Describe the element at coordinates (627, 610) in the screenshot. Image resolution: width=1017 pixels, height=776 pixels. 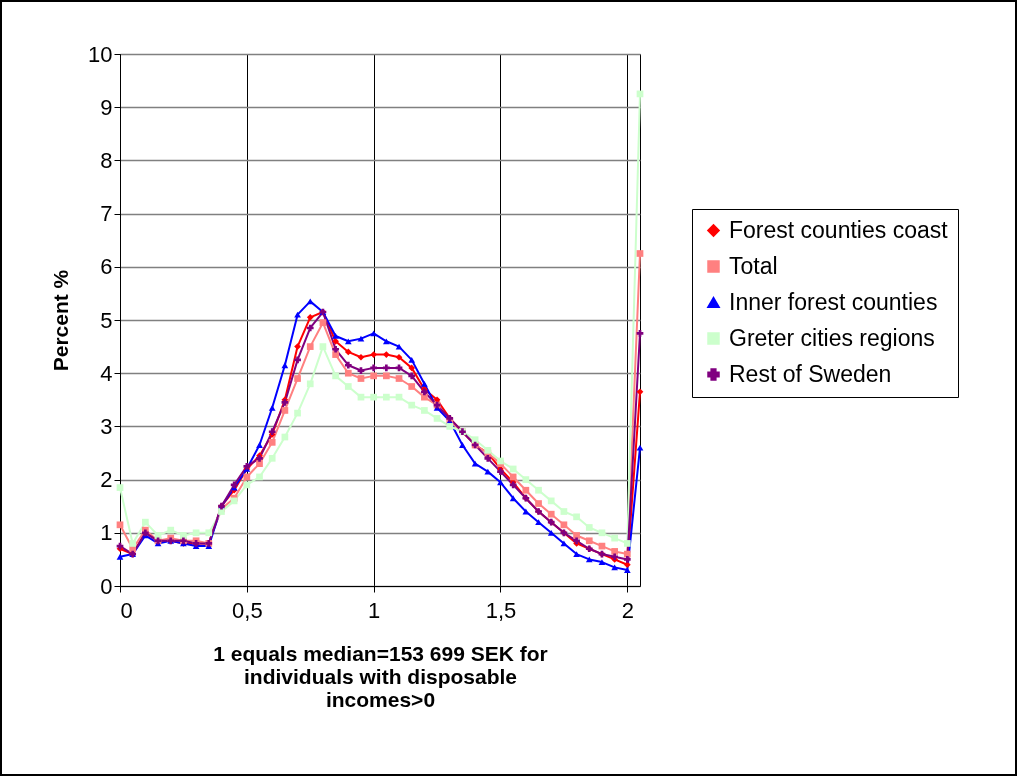
I see `x-tick-label: 2` at that location.